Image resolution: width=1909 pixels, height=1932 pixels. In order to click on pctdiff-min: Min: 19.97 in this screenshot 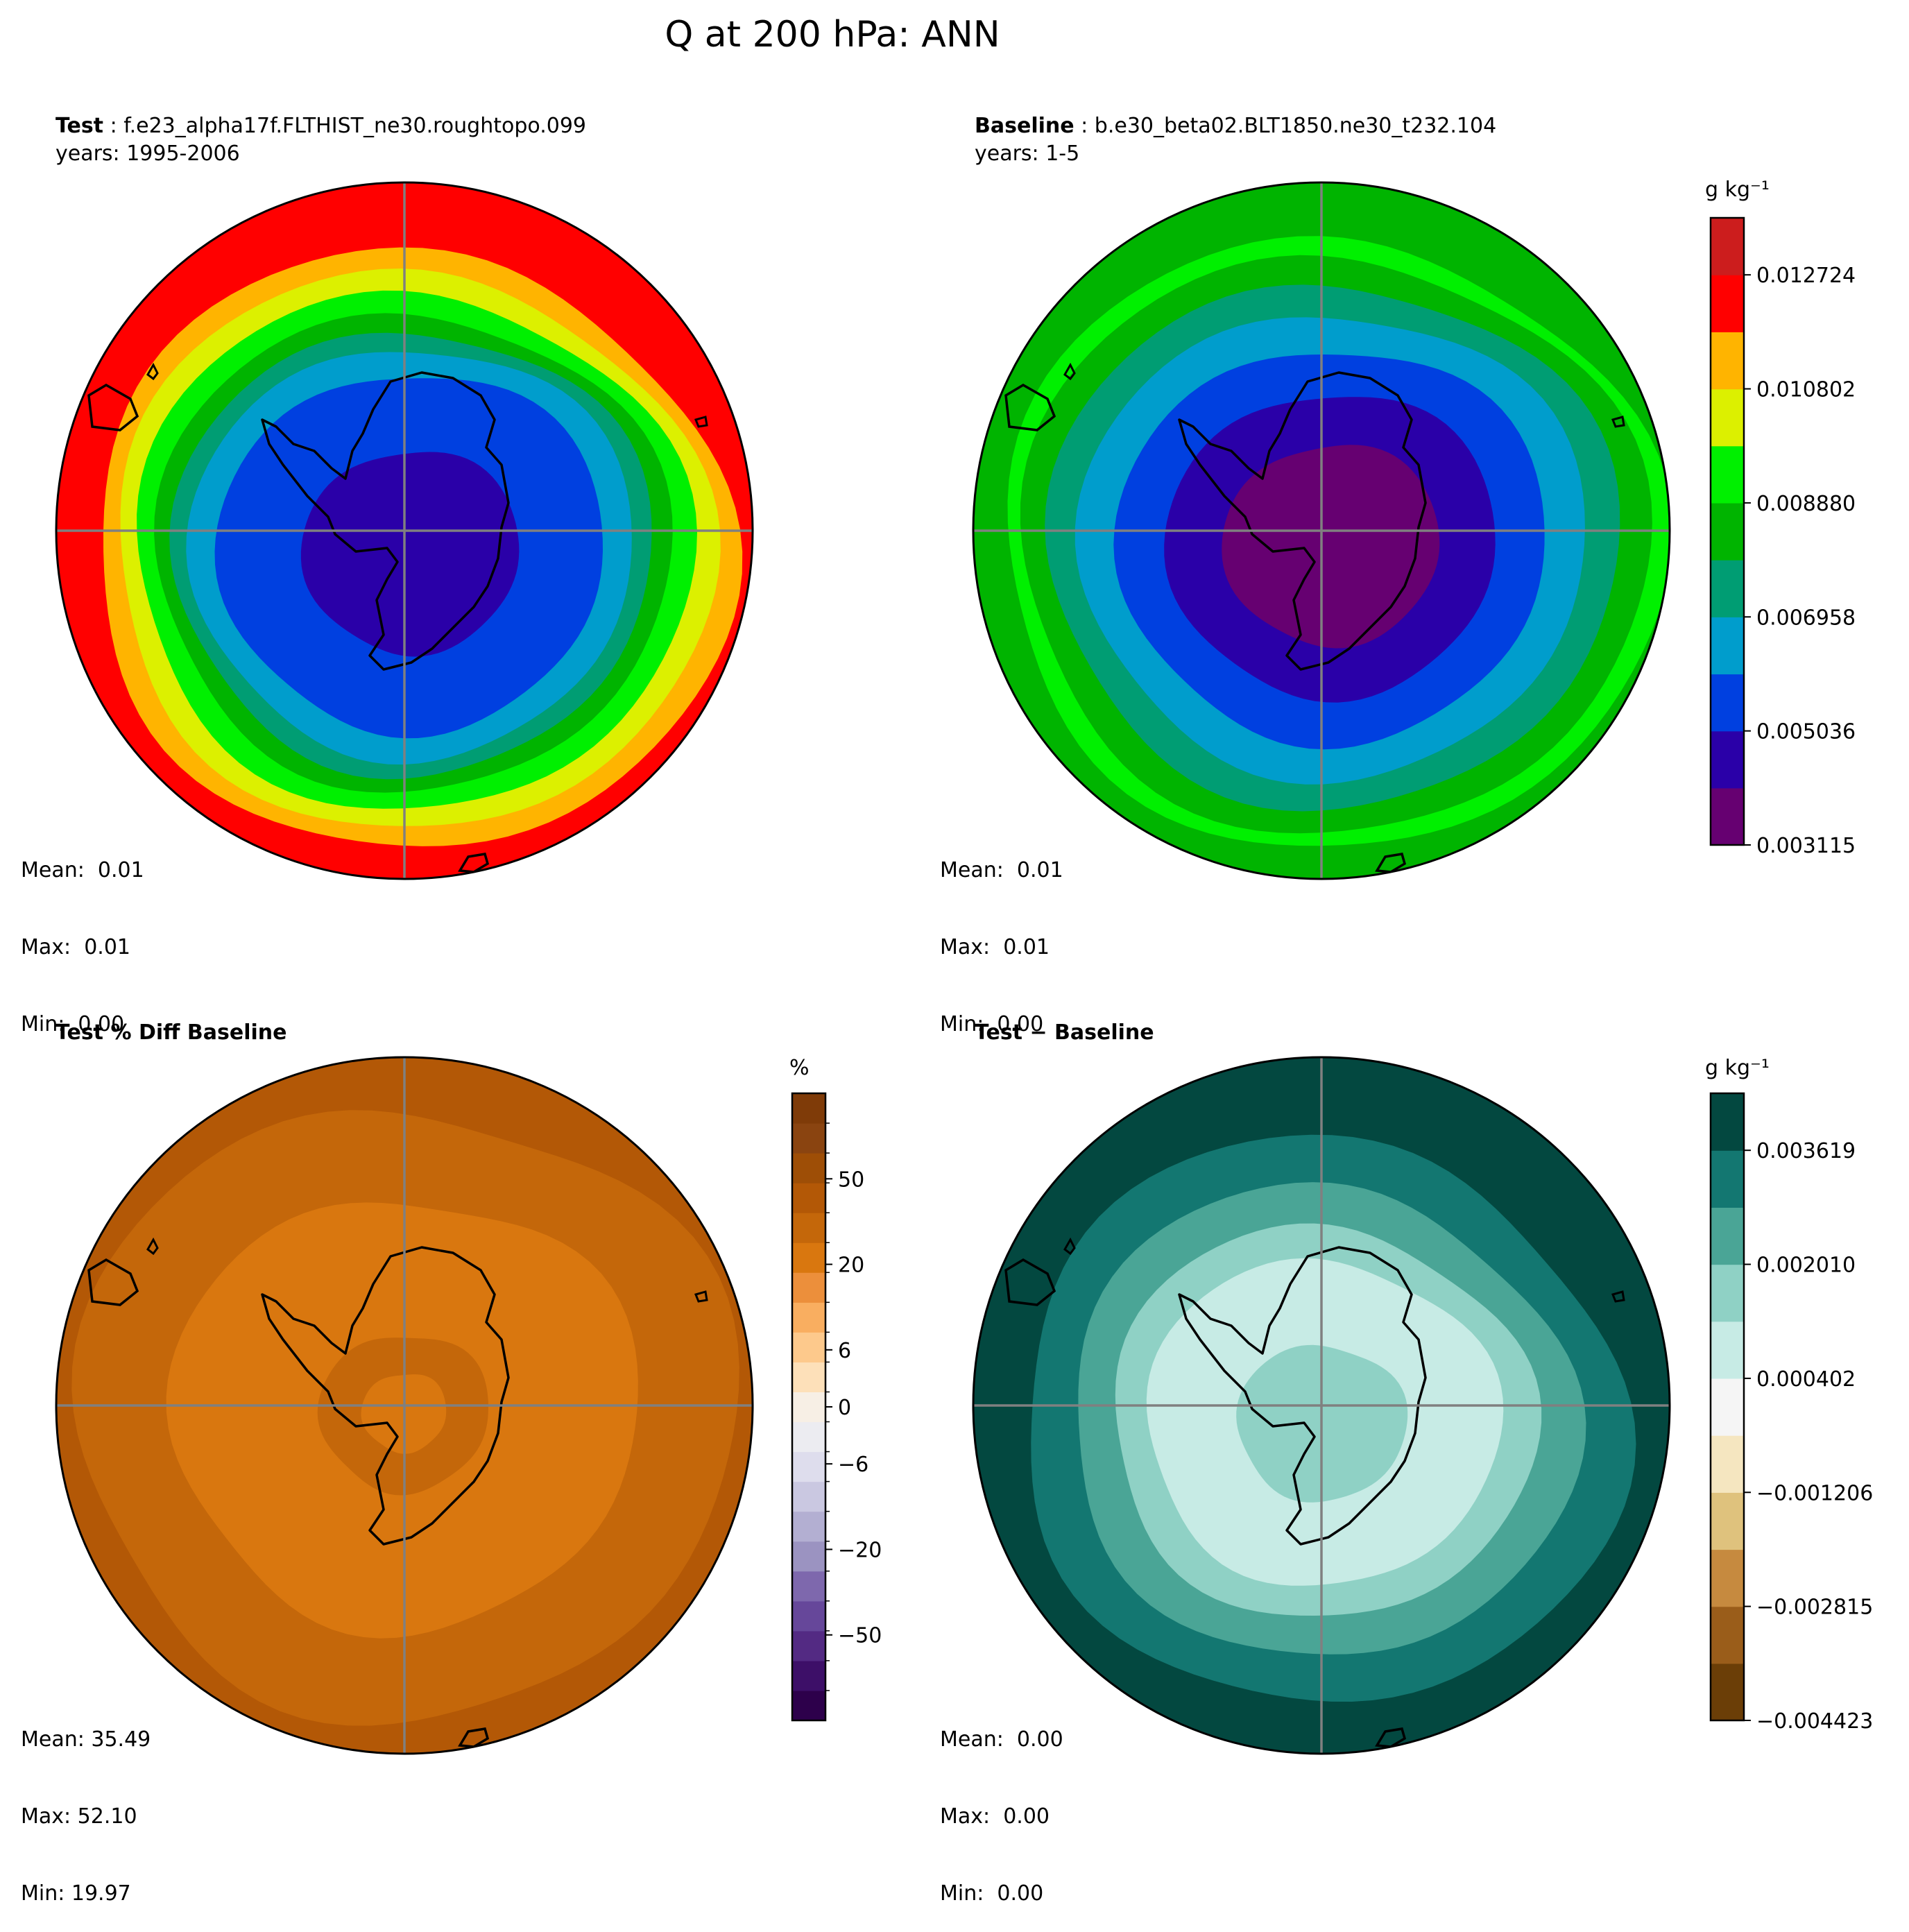, I will do `click(76, 1893)`.